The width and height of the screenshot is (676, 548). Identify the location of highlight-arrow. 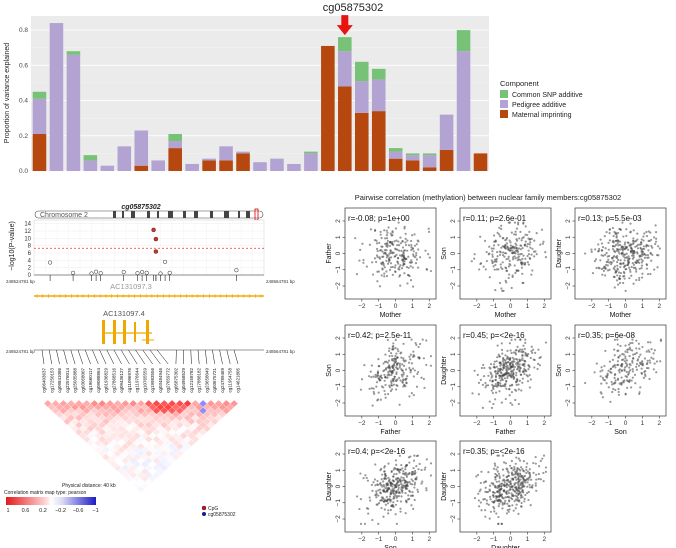
(344, 25).